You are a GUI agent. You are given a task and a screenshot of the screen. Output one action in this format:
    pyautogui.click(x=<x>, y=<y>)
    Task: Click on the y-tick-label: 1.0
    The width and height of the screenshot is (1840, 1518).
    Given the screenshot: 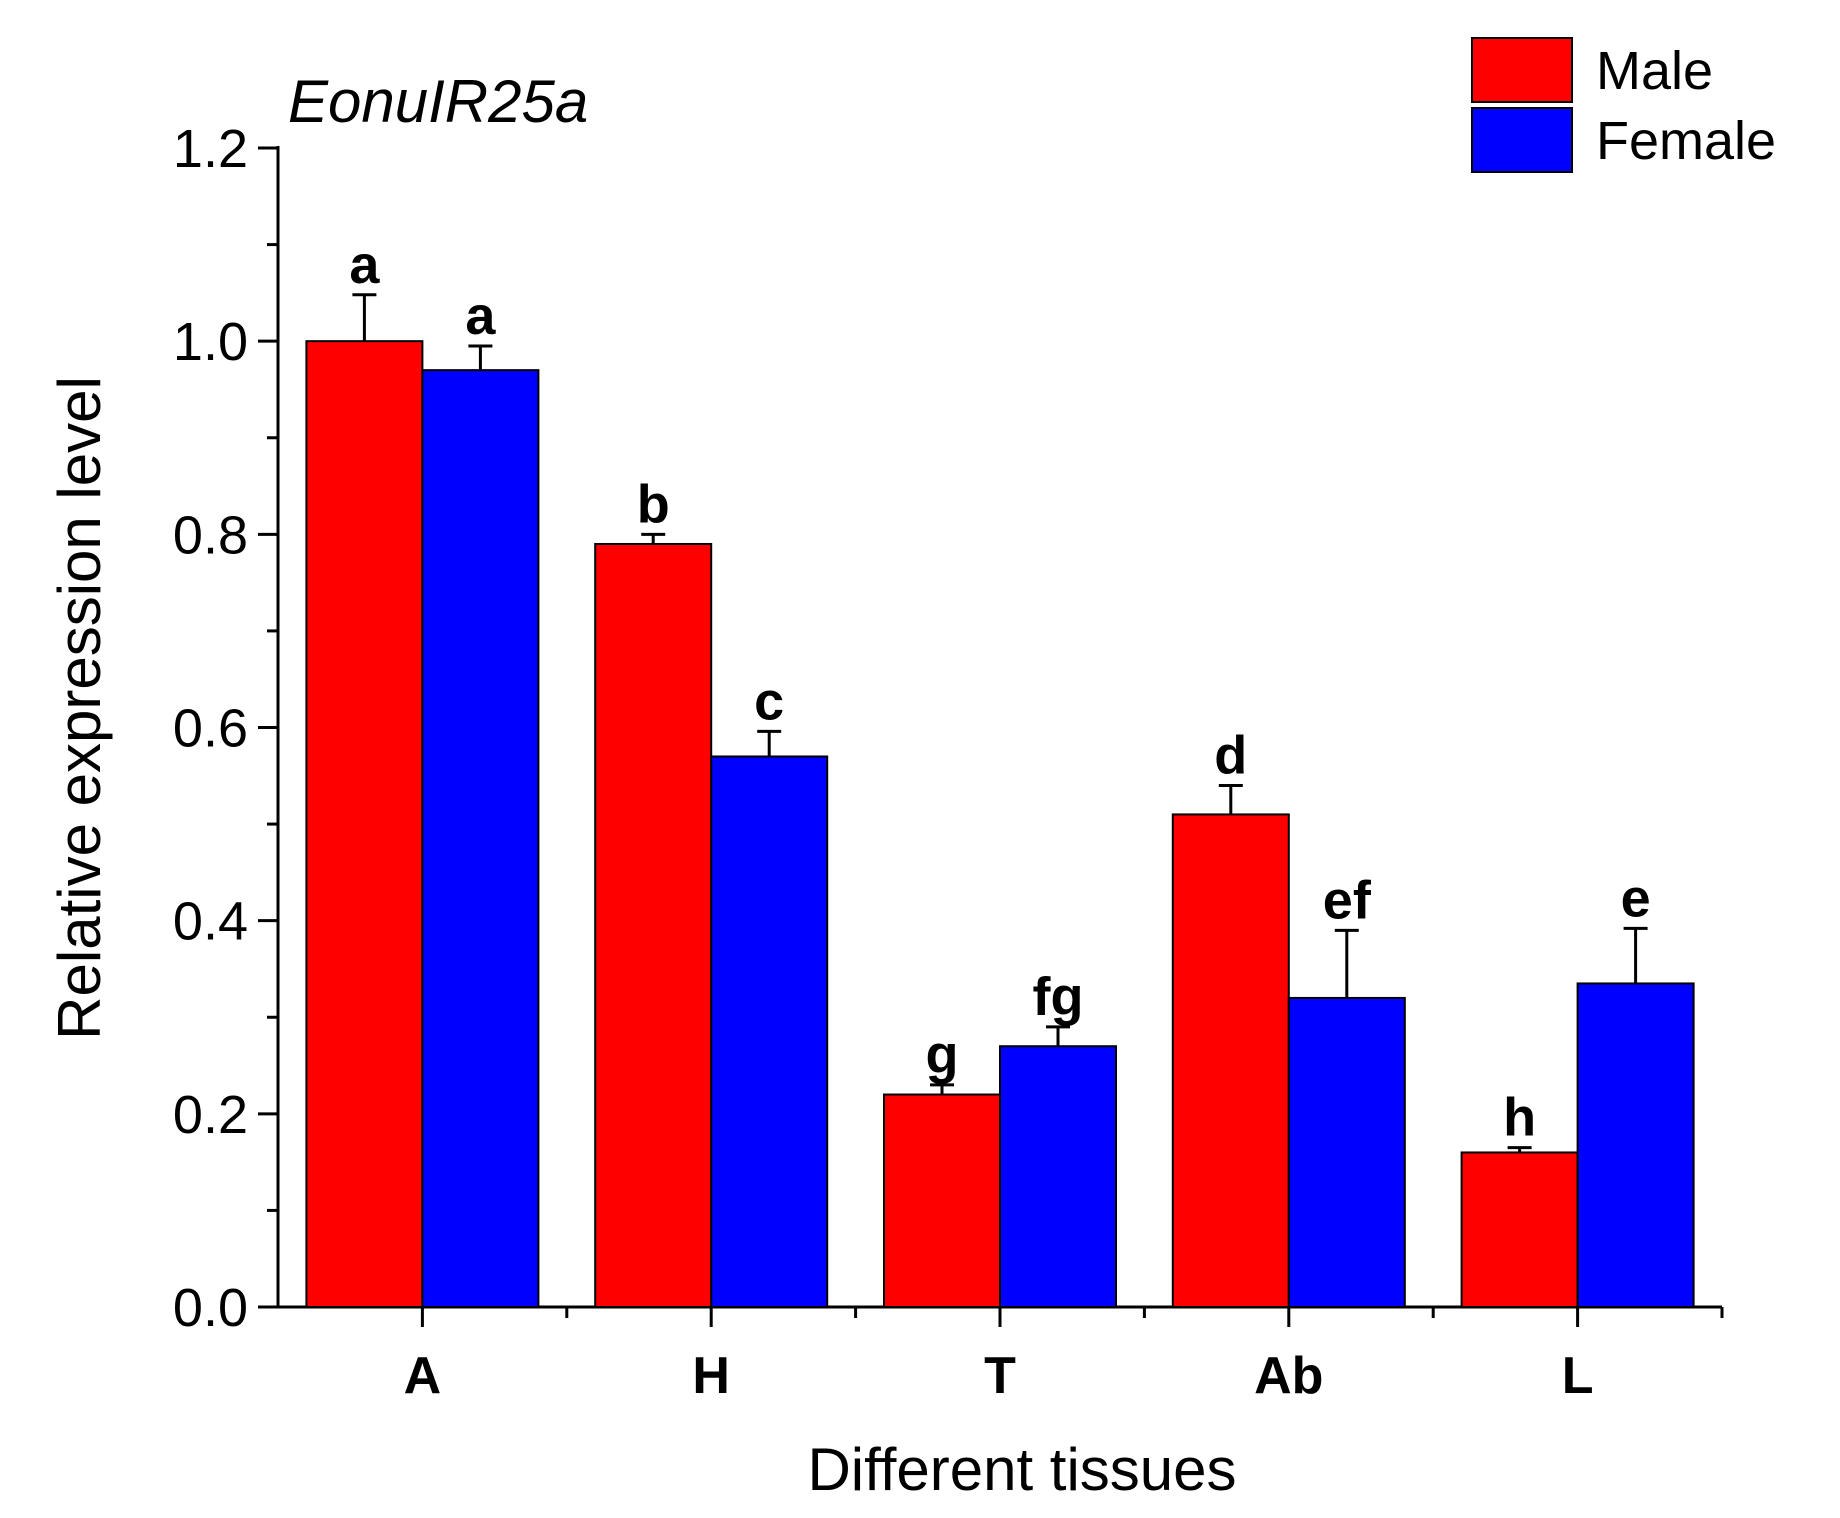 What is the action you would take?
    pyautogui.click(x=210, y=342)
    